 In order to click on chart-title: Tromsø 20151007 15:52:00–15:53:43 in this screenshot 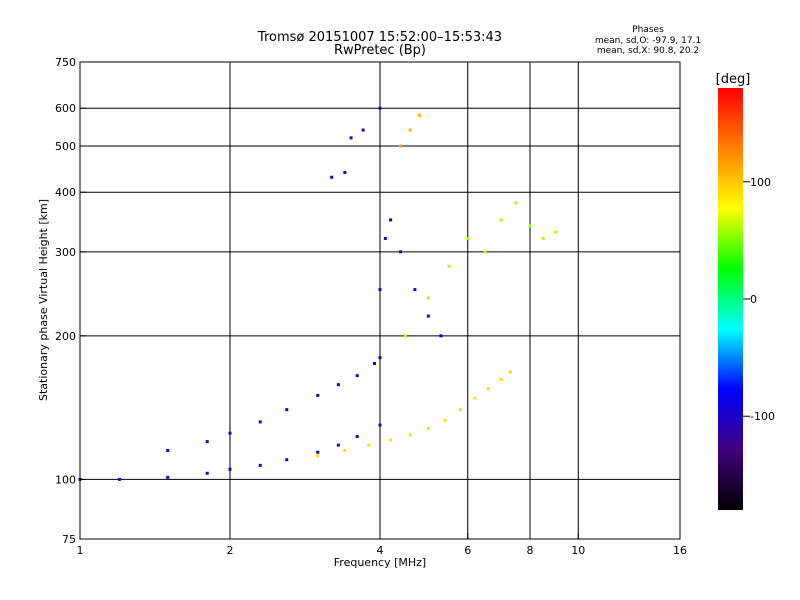, I will do `click(379, 37)`.